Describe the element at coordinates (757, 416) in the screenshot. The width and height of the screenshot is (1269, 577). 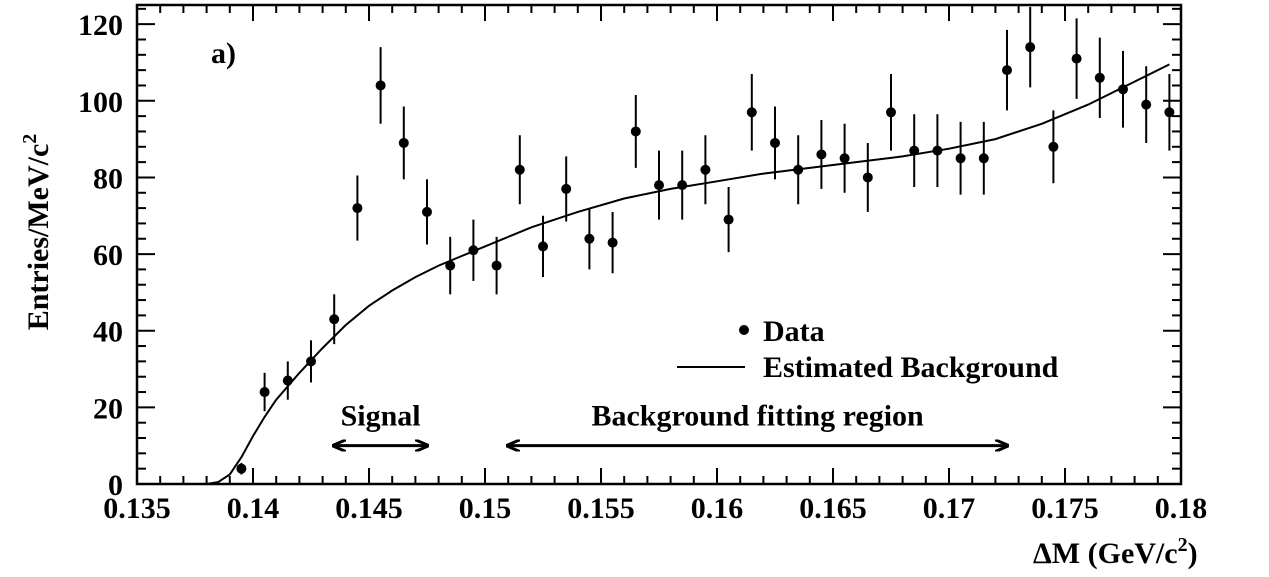
I see `background-region-label: Background fitting region` at that location.